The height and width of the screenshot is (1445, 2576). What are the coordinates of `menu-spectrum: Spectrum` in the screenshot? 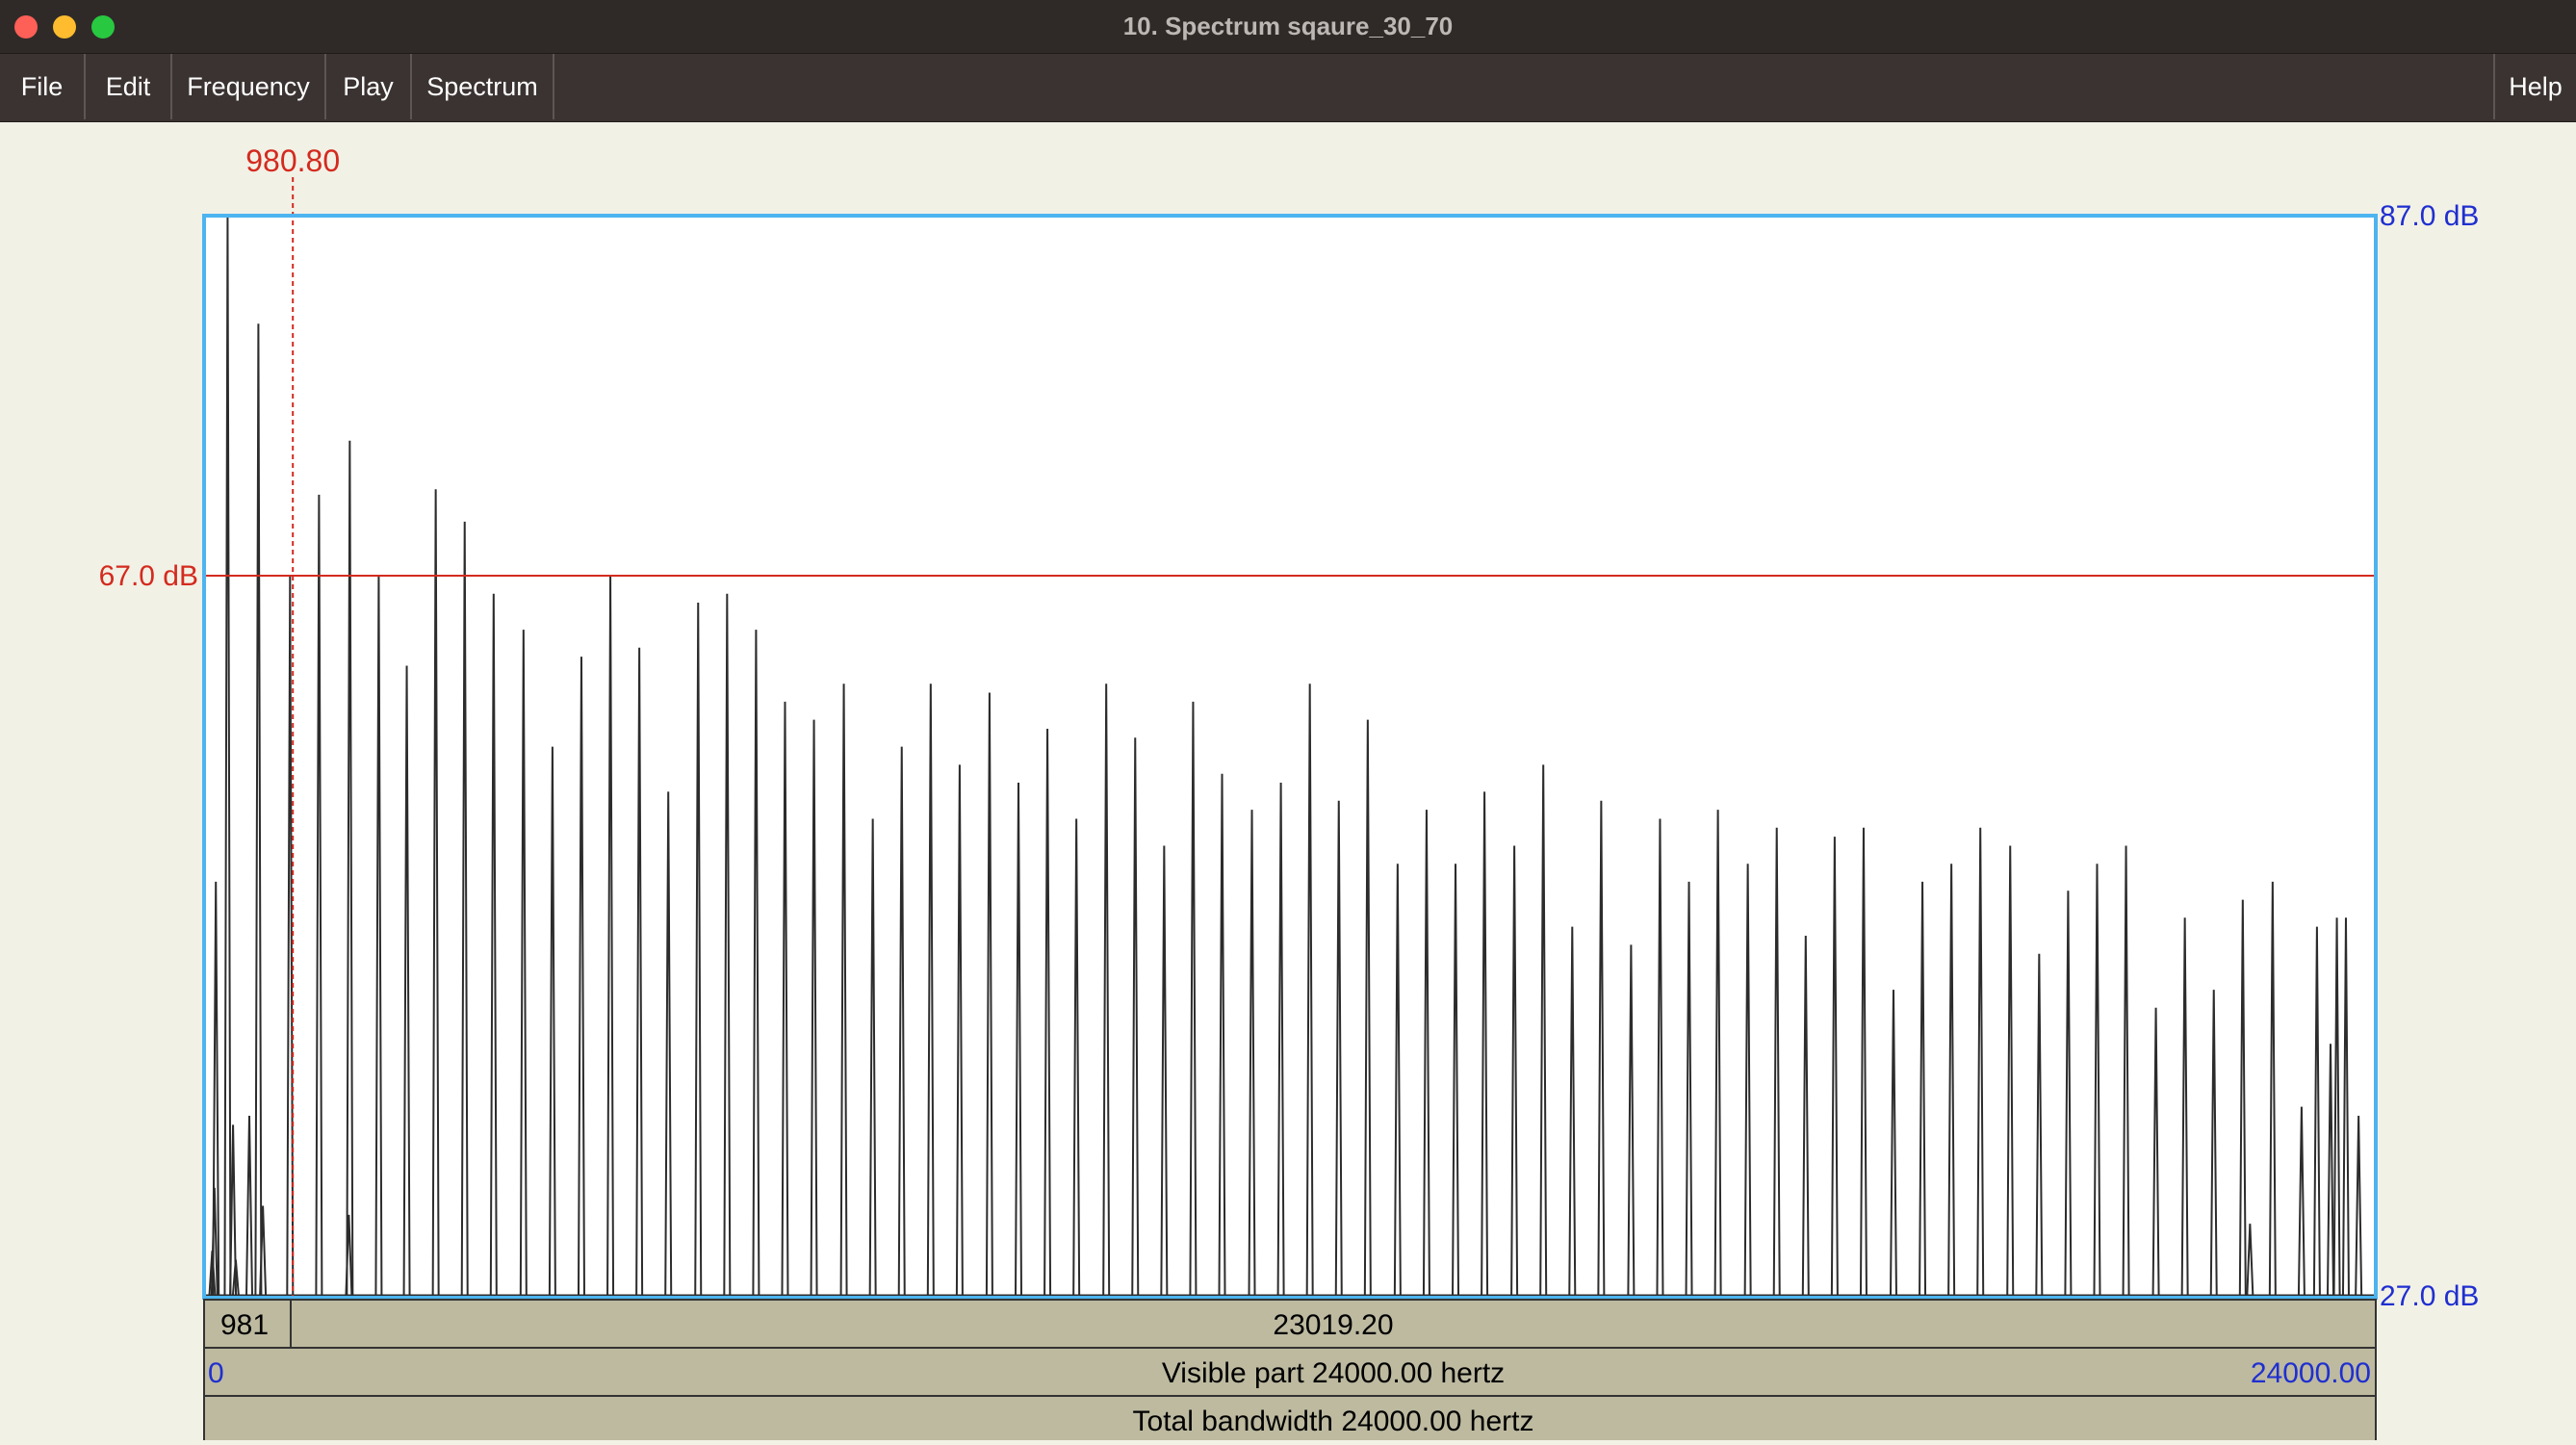 It's located at (483, 86).